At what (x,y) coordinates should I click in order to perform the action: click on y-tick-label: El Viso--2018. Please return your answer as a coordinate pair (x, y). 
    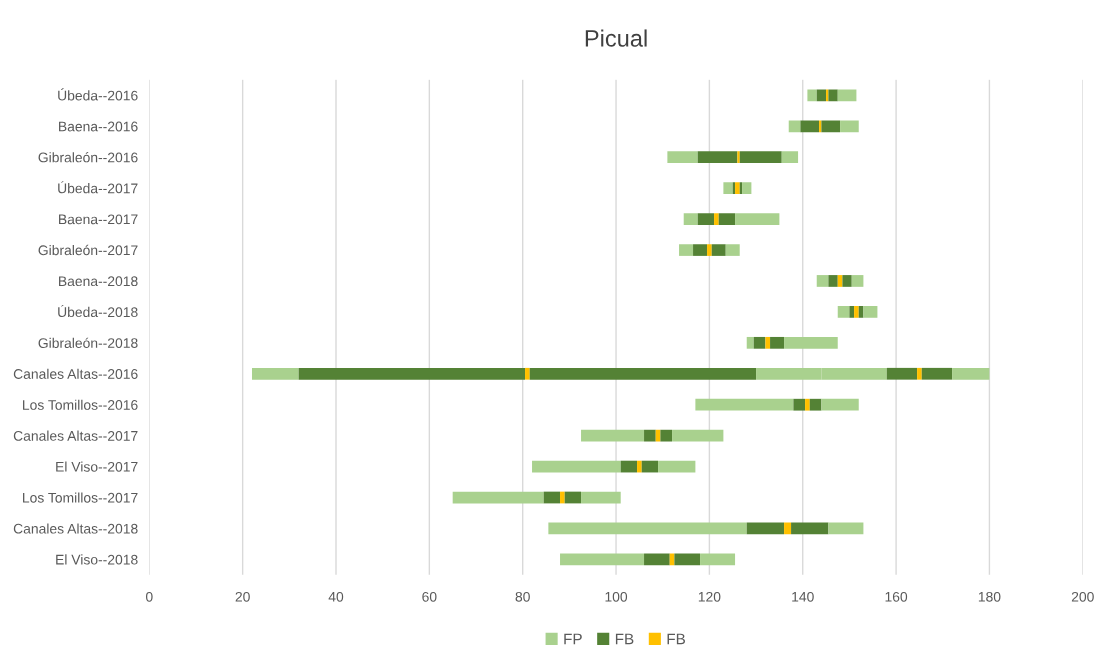
    Looking at the image, I should click on (97, 559).